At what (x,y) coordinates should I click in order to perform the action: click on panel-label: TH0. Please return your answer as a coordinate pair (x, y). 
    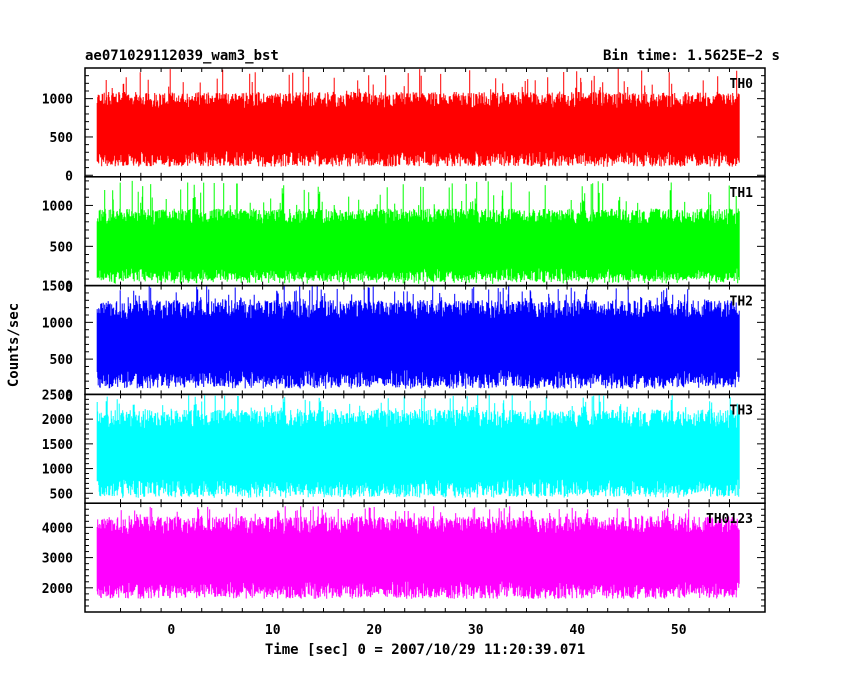
    Looking at the image, I should click on (742, 84).